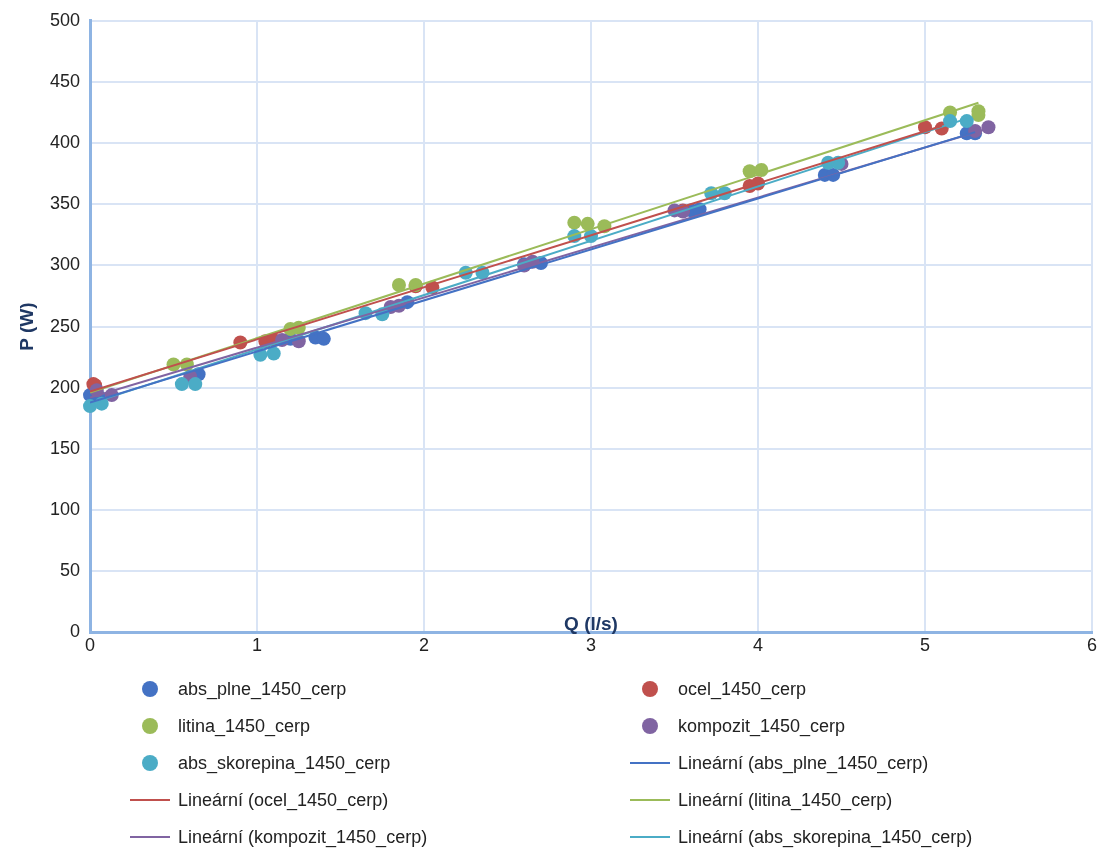 This screenshot has height=861, width=1106. What do you see at coordinates (758, 645) in the screenshot?
I see `x-tick-label: 4` at bounding box center [758, 645].